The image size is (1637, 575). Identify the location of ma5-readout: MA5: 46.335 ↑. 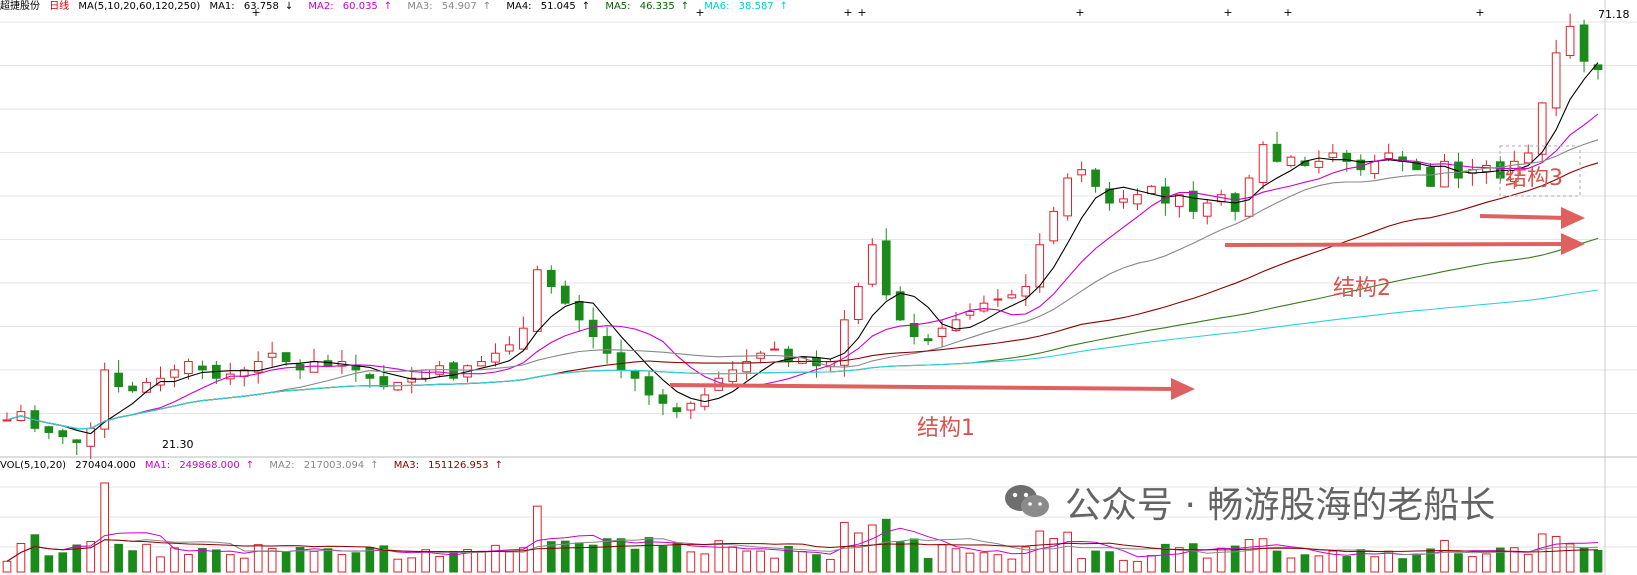
(647, 6).